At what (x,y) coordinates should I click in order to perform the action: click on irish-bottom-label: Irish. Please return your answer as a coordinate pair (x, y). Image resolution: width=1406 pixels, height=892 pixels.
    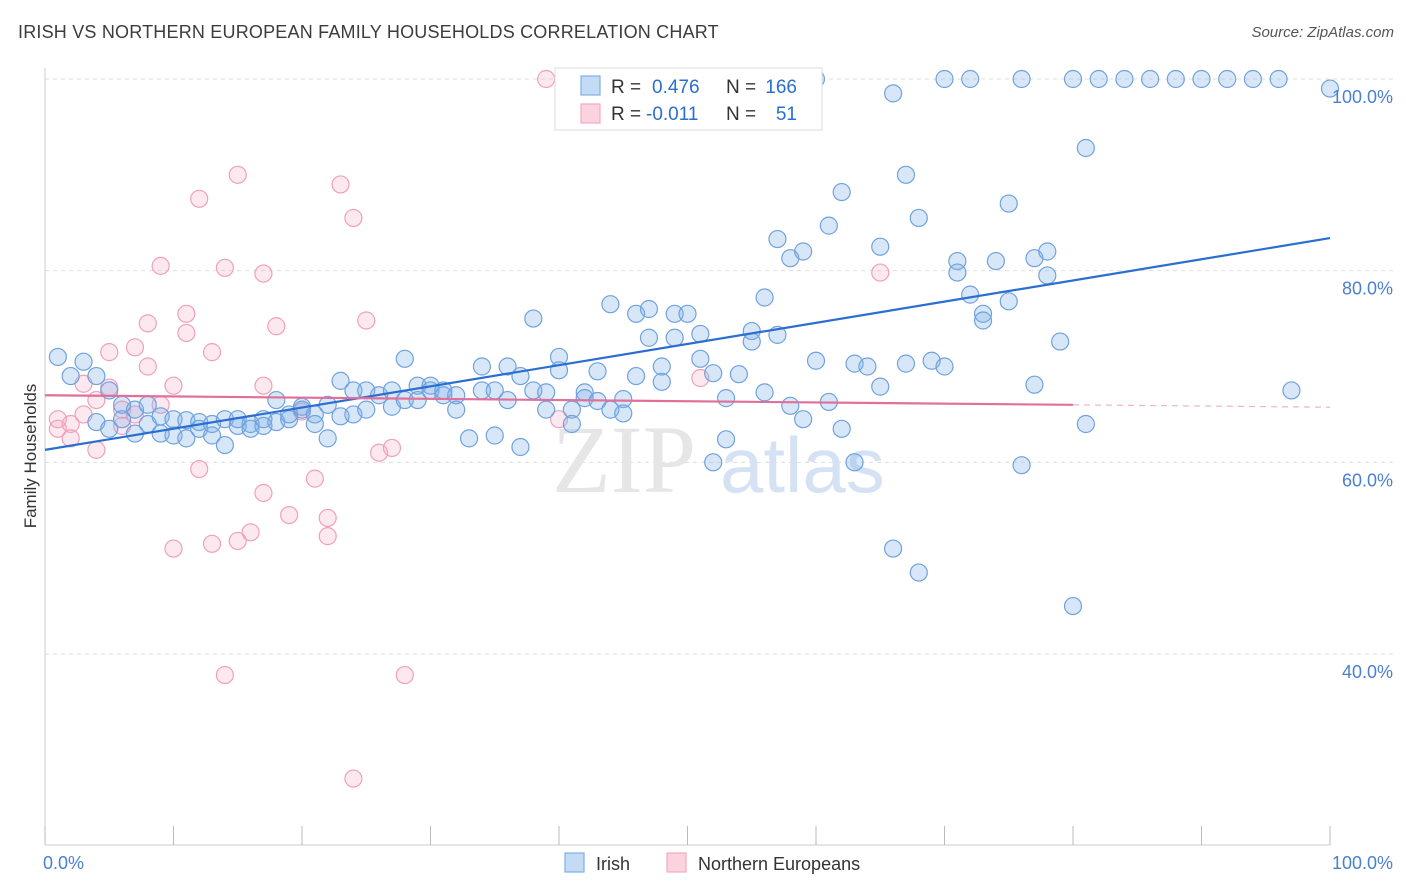
    Looking at the image, I should click on (613, 864).